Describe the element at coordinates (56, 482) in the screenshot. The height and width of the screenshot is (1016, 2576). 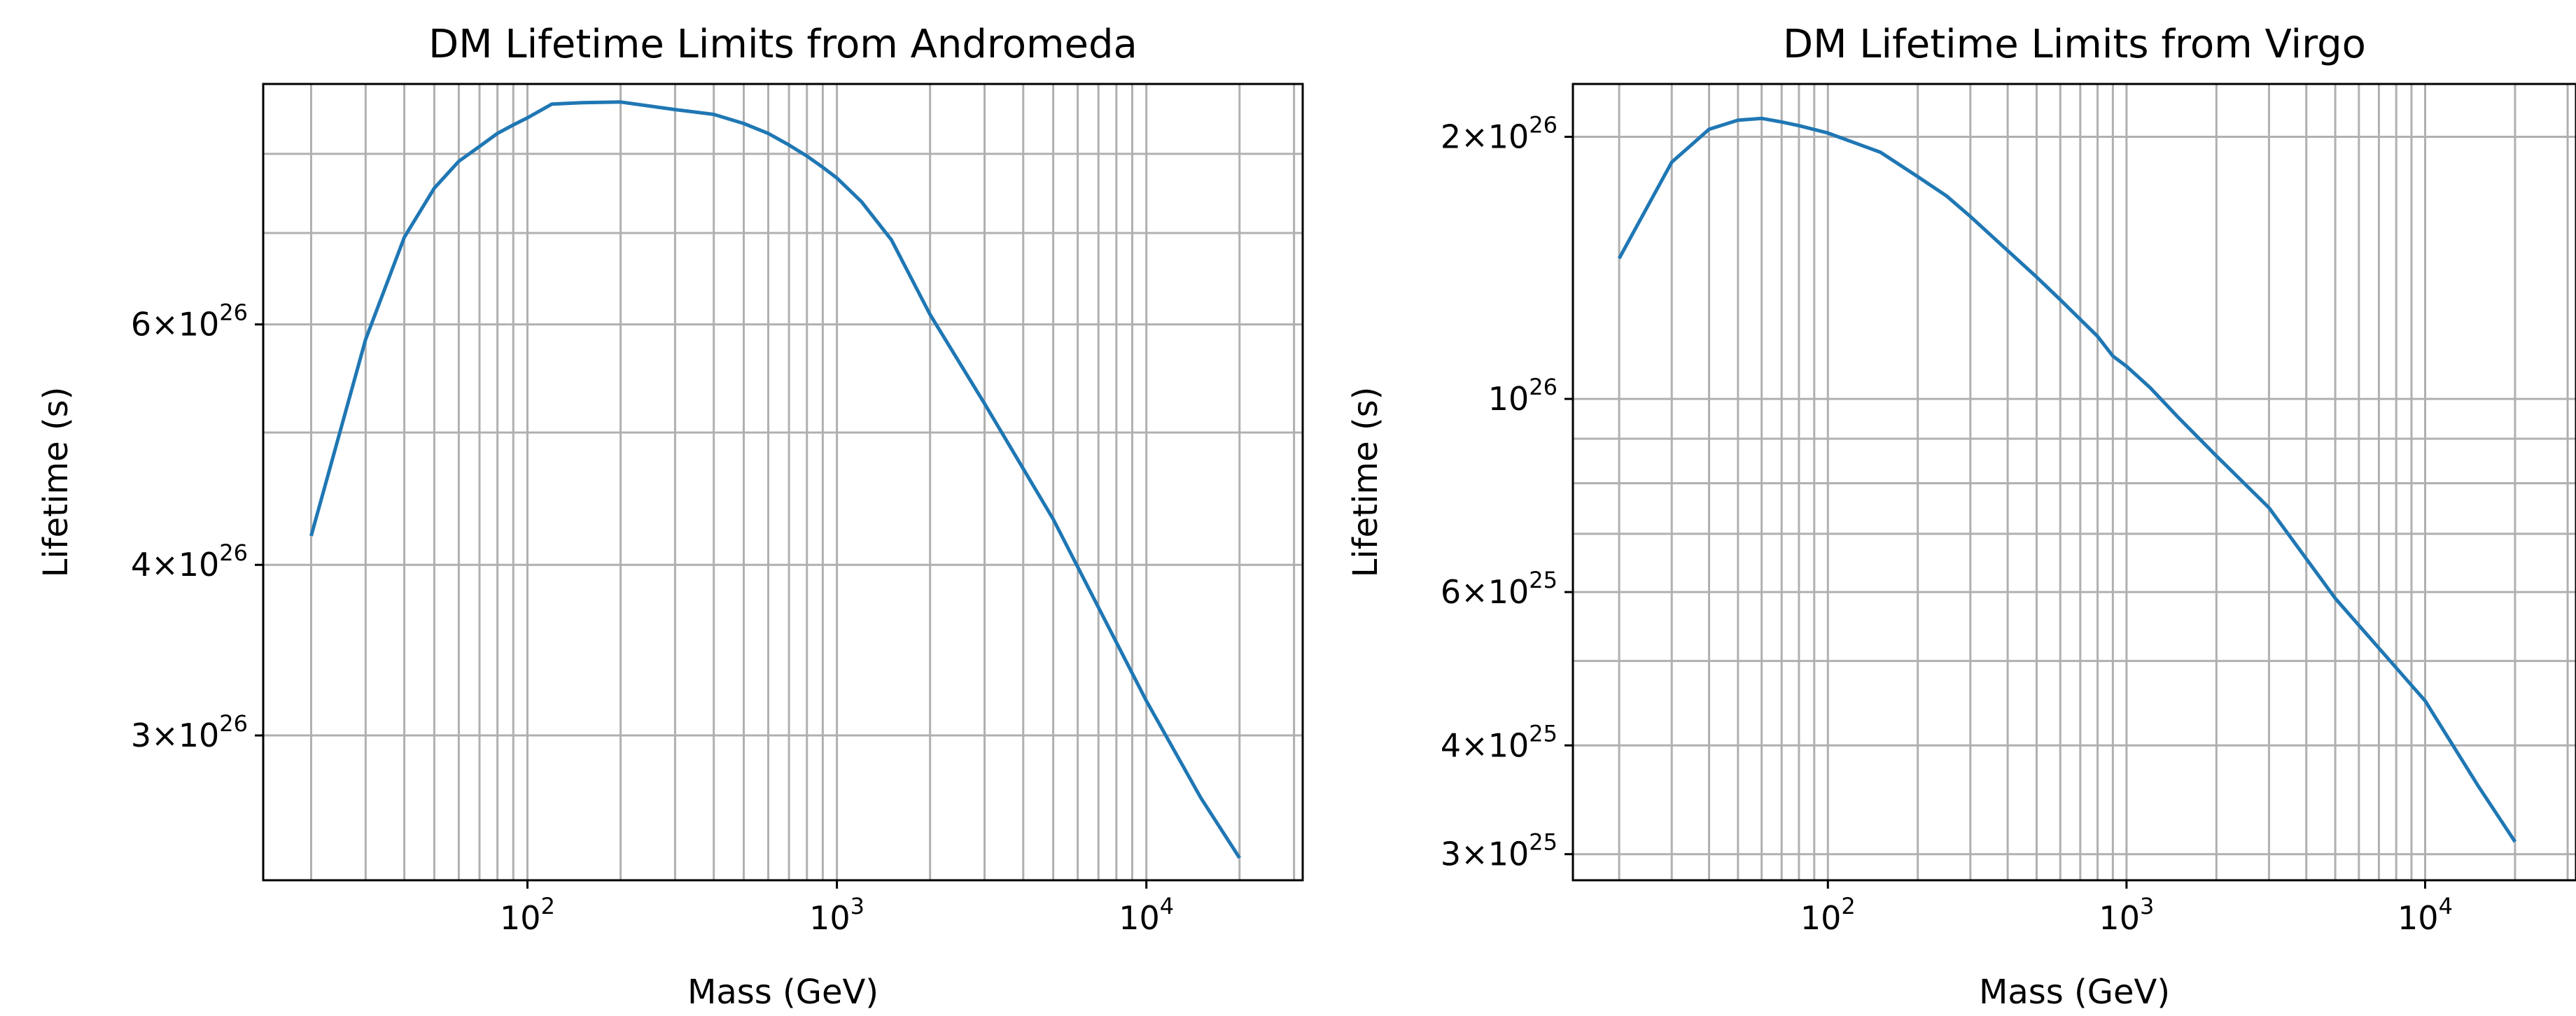
I see `y-axis-label-andromeda: Lifetime (s)` at that location.